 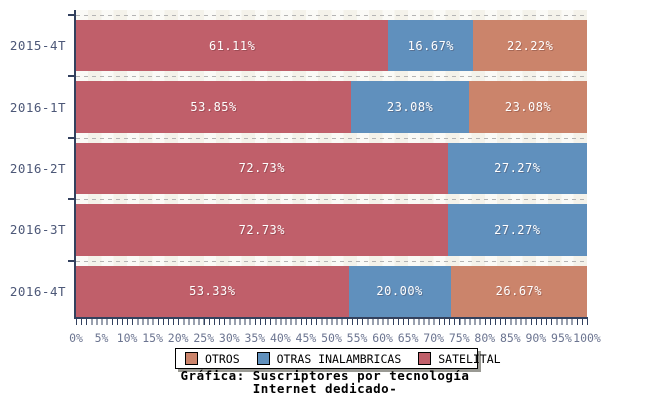 I want to click on legend-label: OTRAS INALAMBRICAS, so click(x=339, y=358).